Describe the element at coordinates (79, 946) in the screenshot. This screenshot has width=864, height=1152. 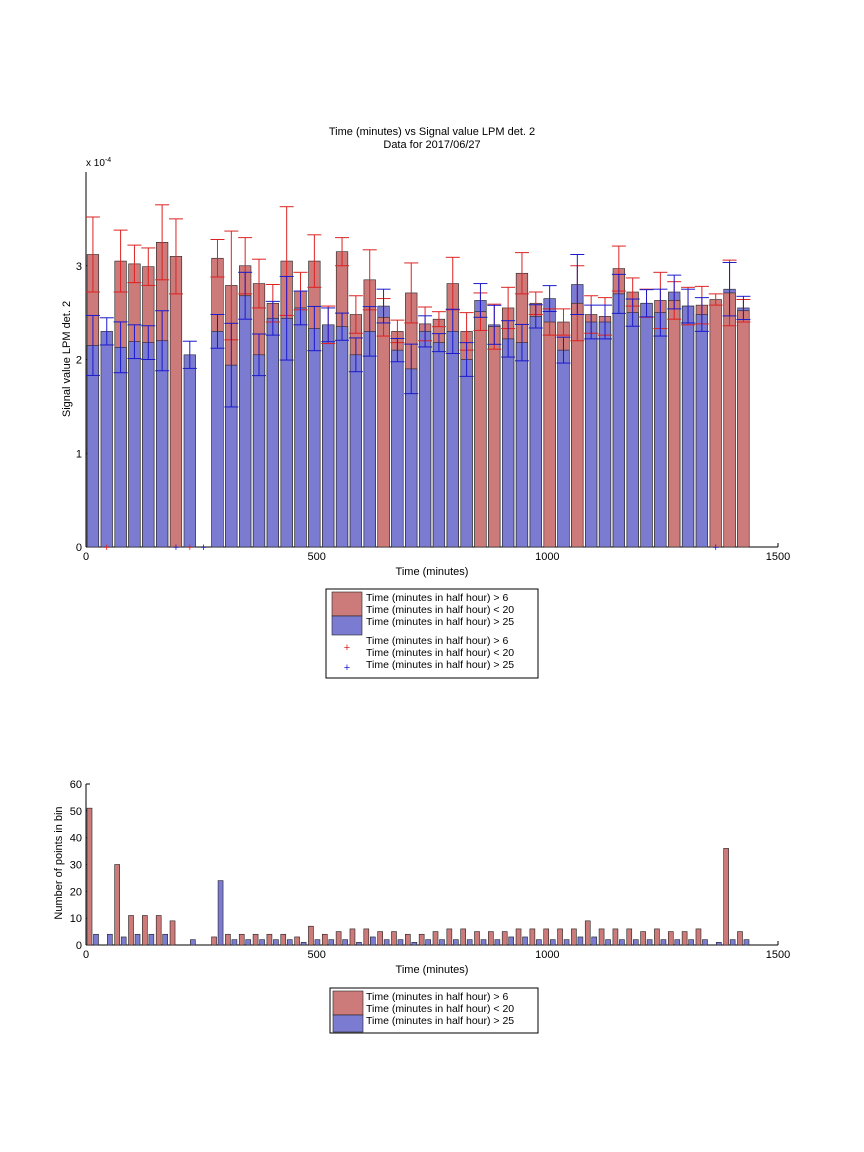
I see `chart2-ytick-label: 0` at that location.